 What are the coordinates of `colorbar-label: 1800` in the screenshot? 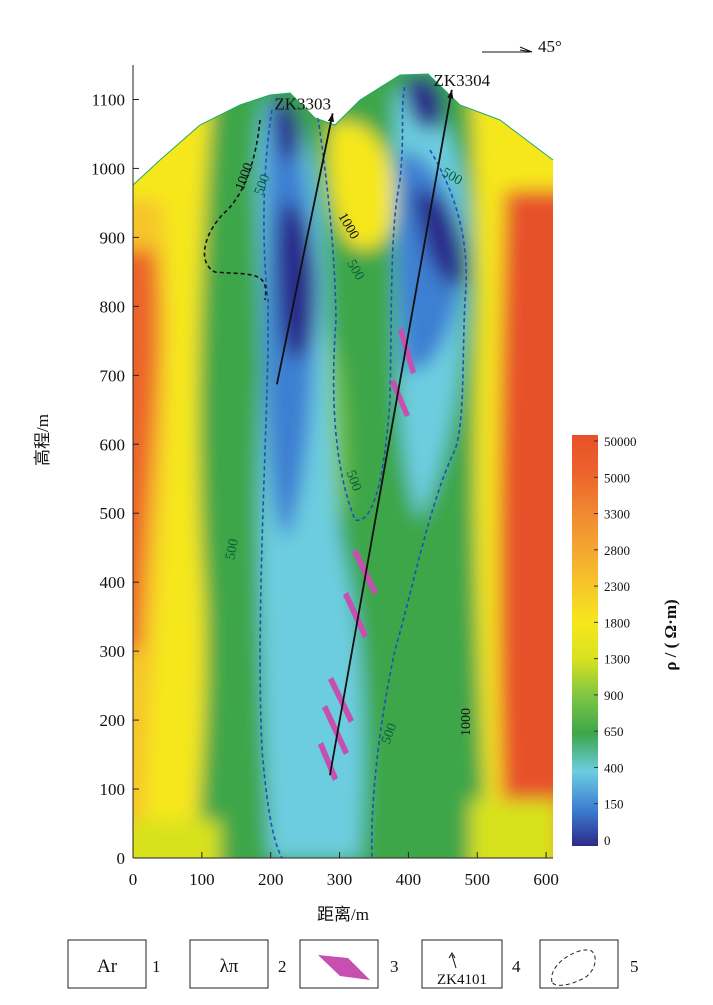 It's located at (617, 622).